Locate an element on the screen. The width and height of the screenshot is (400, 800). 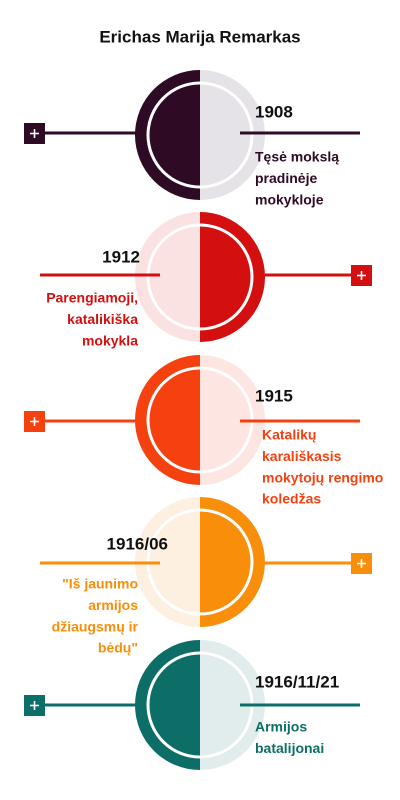
event-year: 1916/06 is located at coordinates (137, 543).